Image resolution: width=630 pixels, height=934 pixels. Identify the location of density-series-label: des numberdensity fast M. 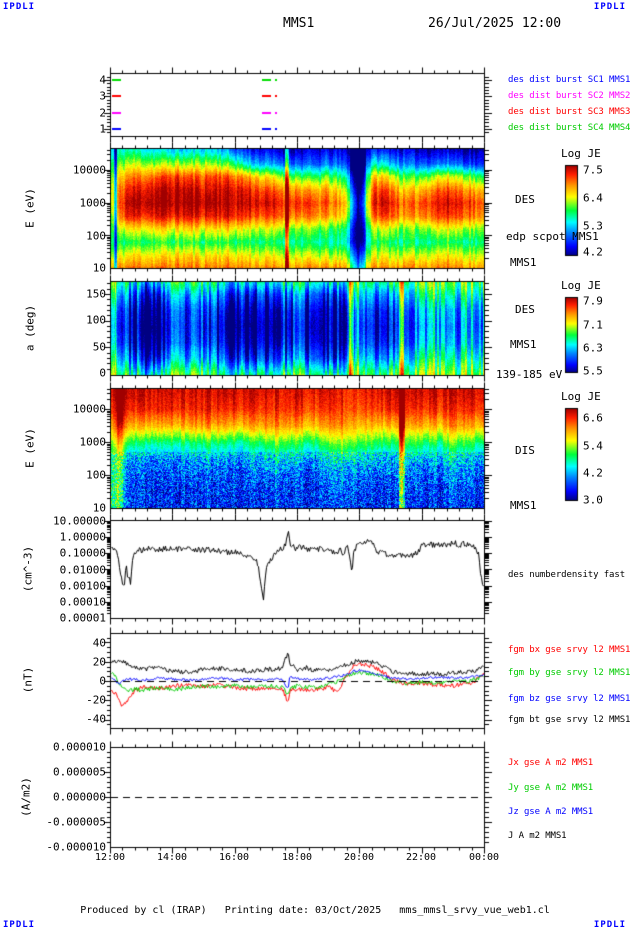
(569, 575).